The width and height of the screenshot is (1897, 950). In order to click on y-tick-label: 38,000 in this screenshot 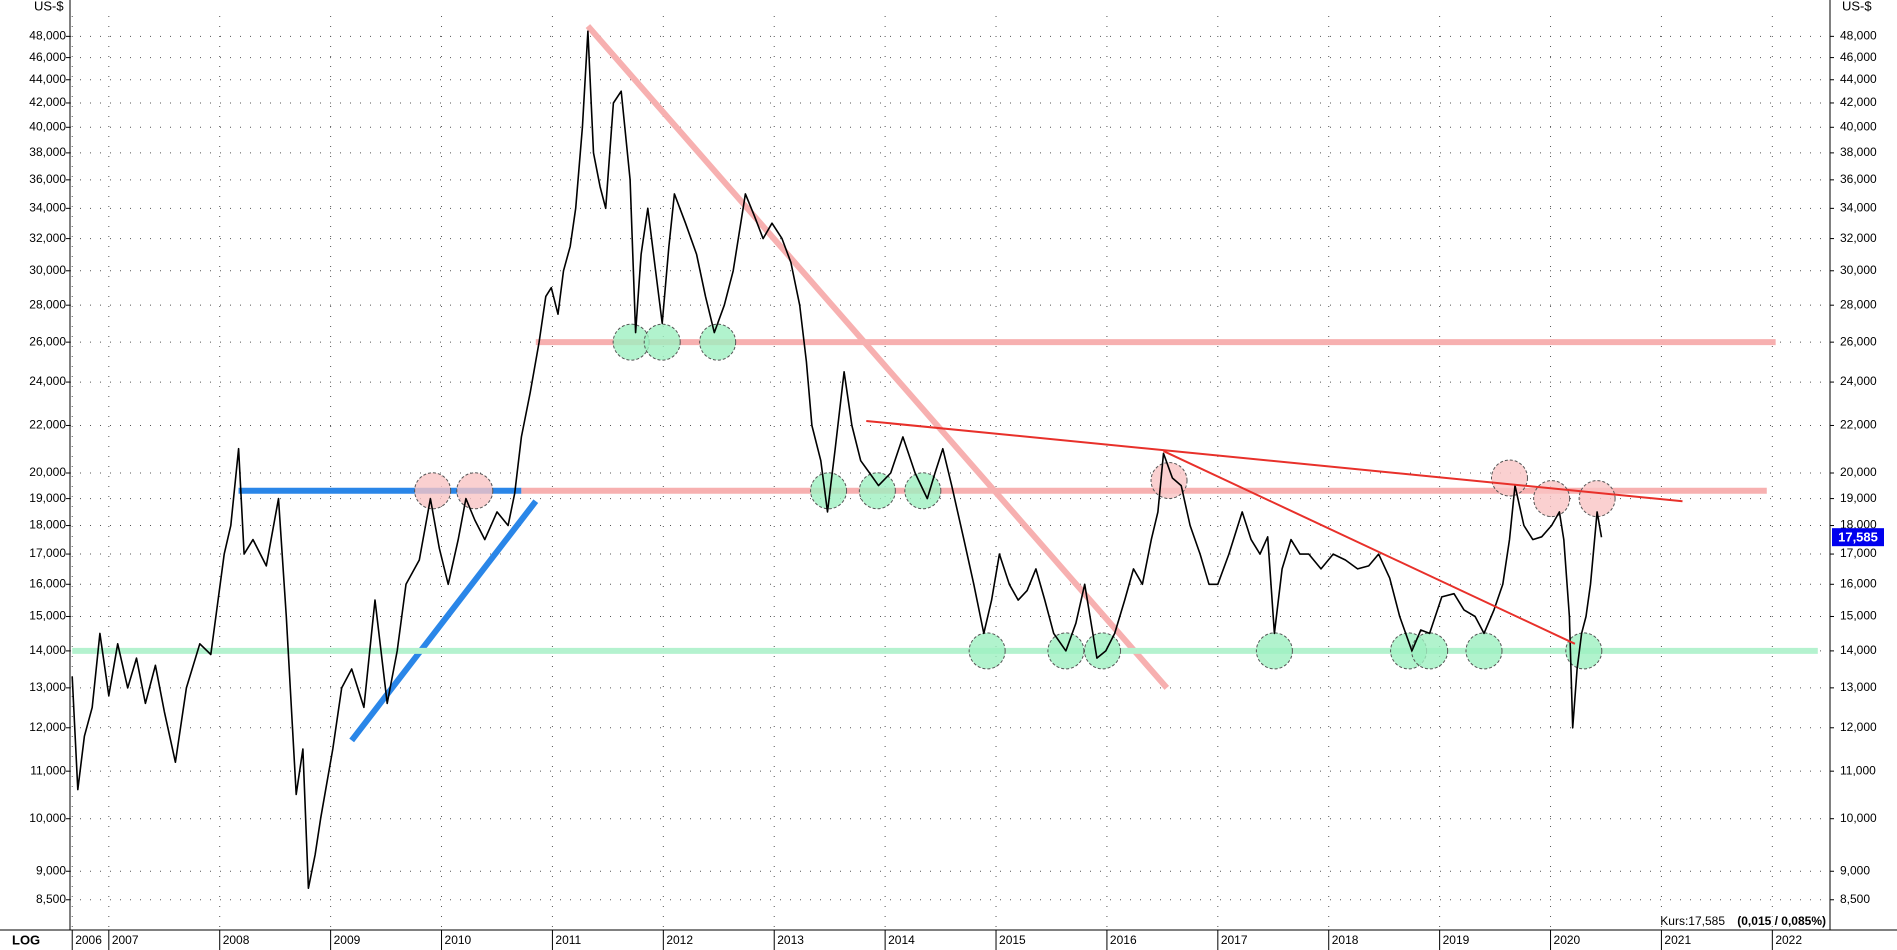, I will do `click(47, 152)`.